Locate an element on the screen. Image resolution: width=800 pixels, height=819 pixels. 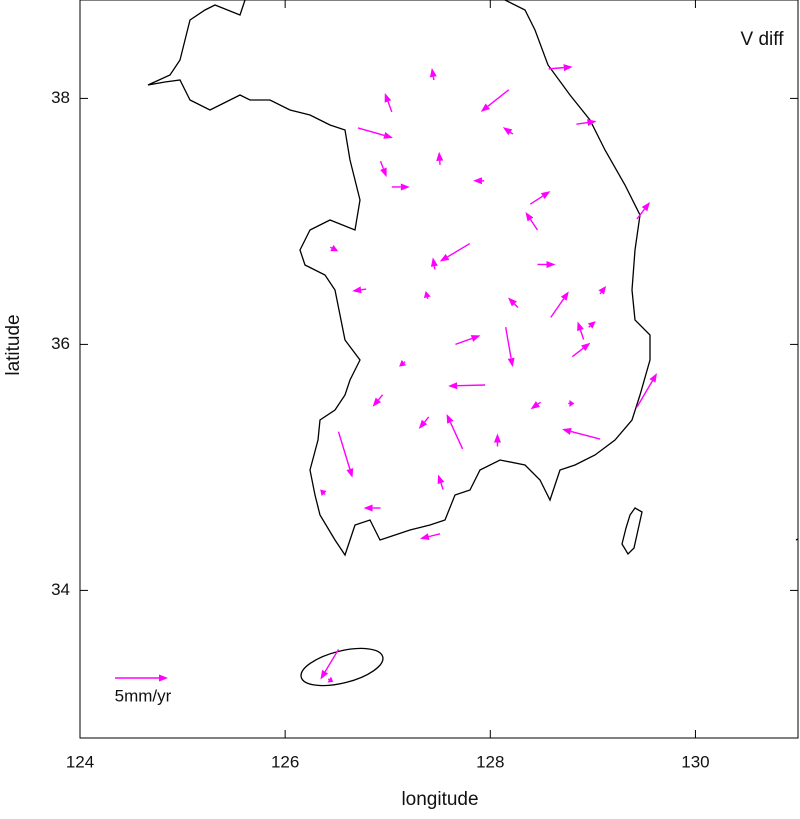
y-tick-label: 36 is located at coordinates (60, 343).